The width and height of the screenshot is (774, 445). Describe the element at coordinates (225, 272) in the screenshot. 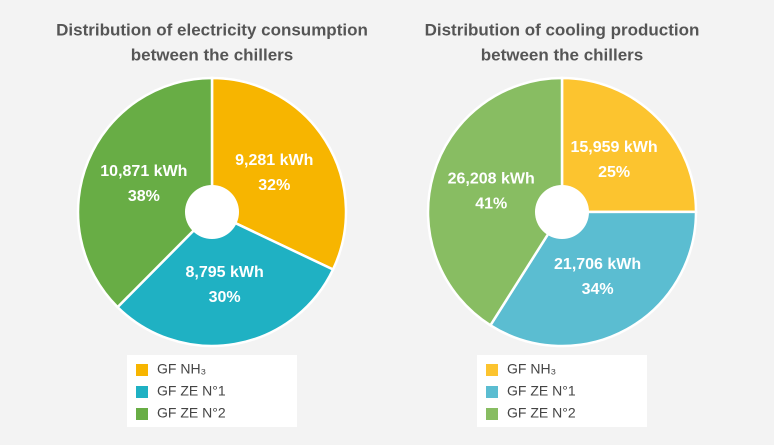

I see `value-label: 8,795 kWh` at that location.